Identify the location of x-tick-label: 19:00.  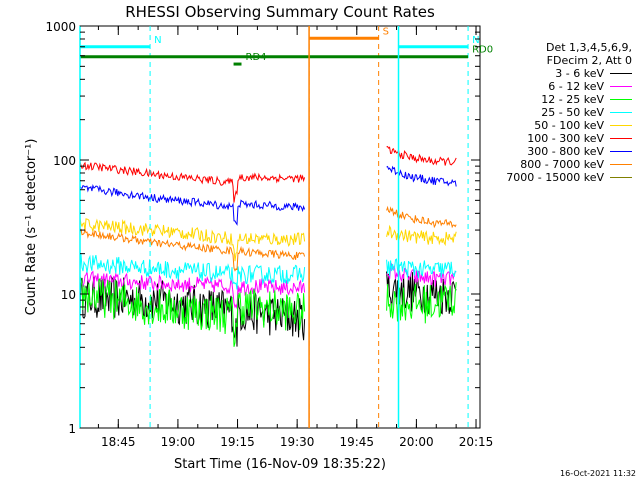
(178, 442).